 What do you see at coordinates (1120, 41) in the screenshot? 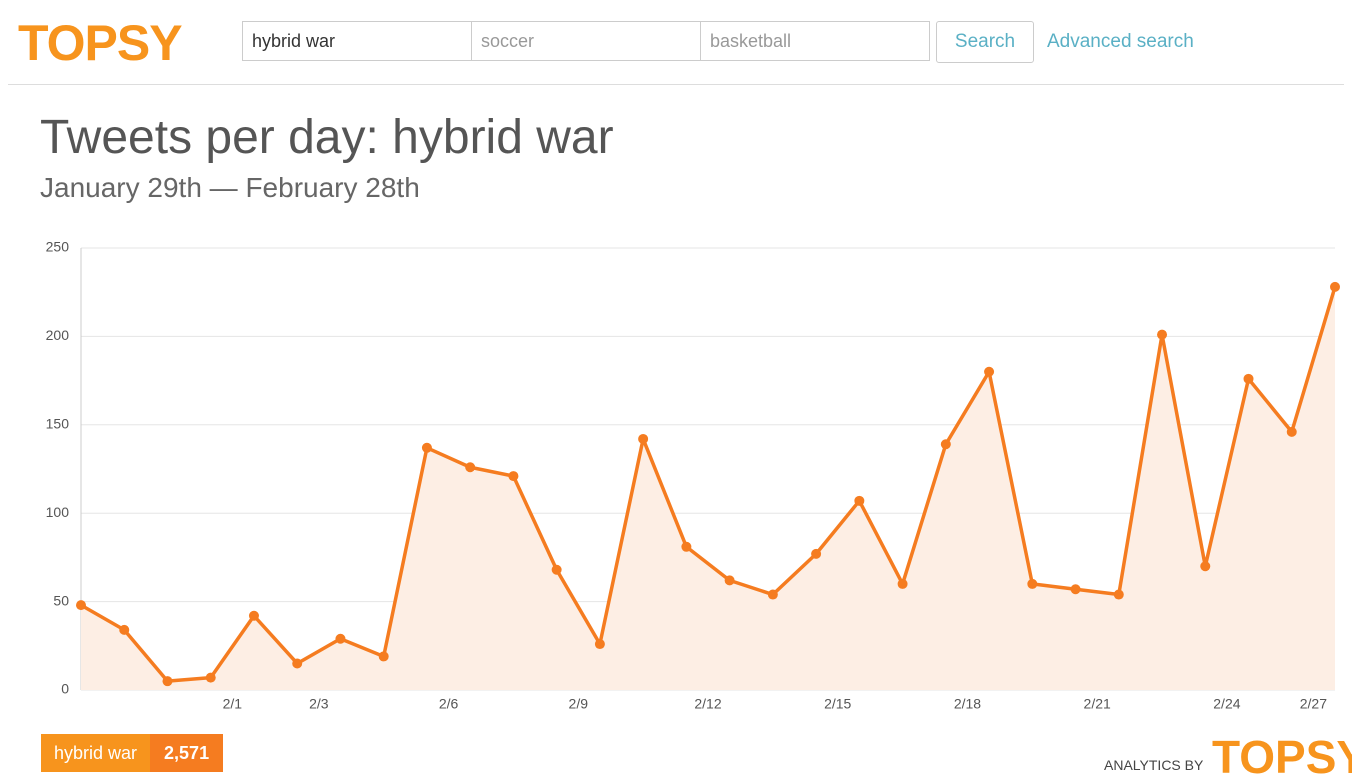
I see `advanced-search-link: Advanced search` at bounding box center [1120, 41].